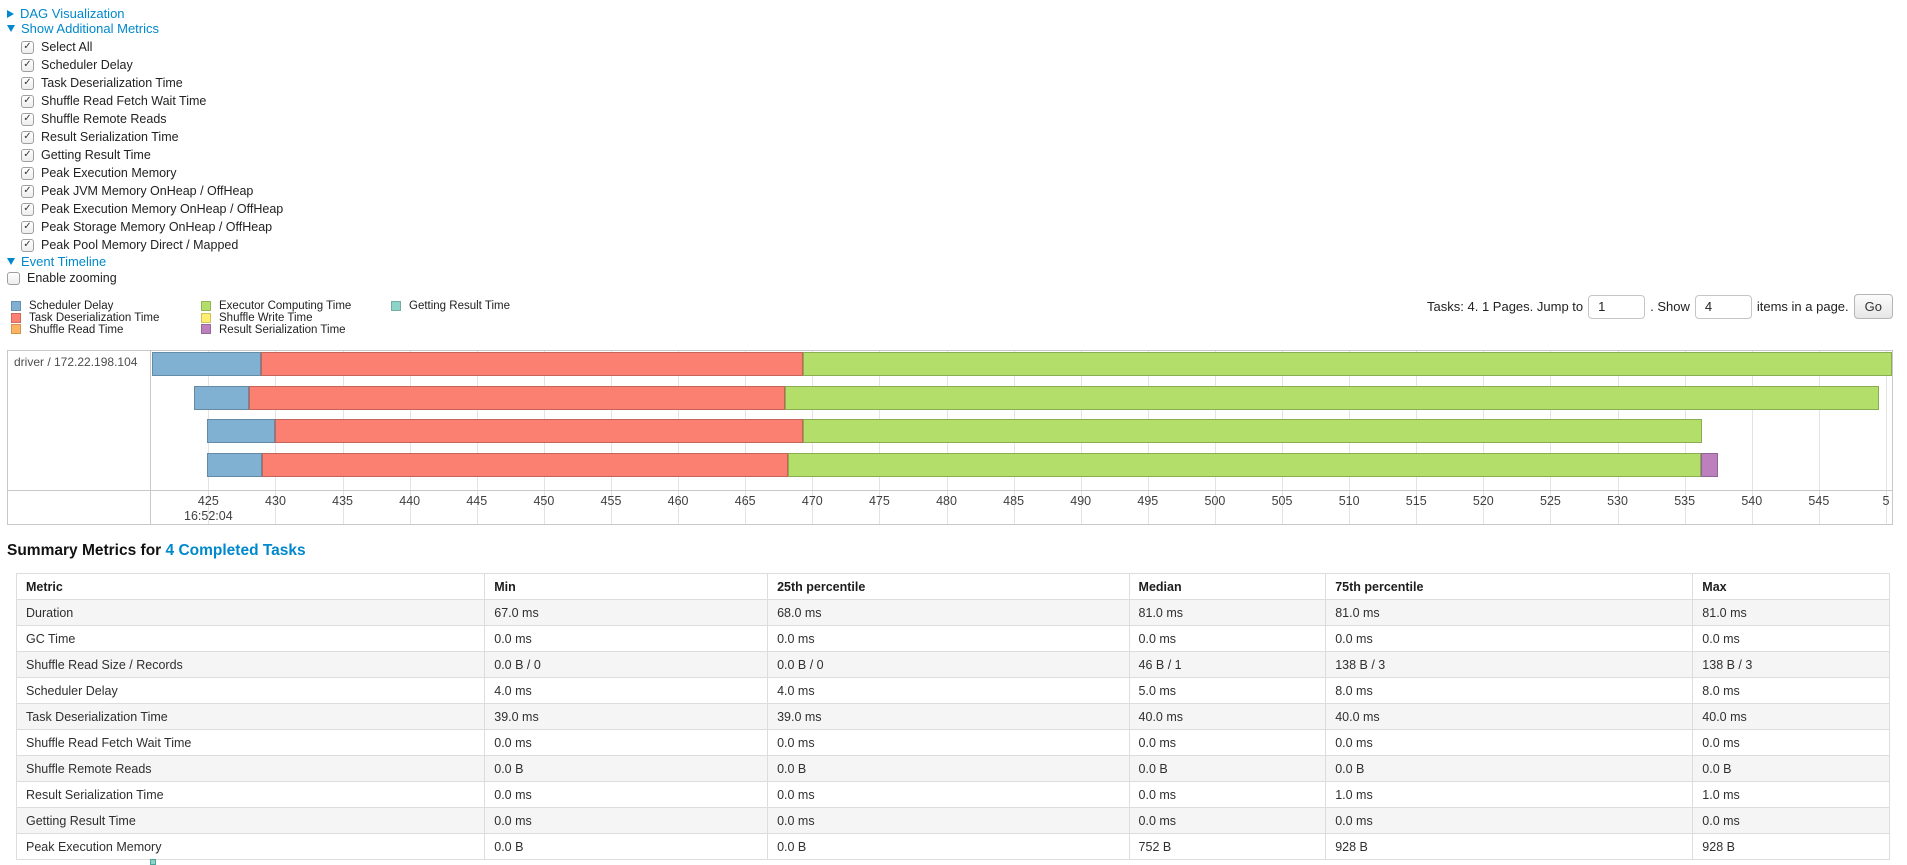 The image size is (1907, 865). I want to click on shuffle-read-time-swatch-icon, so click(16, 329).